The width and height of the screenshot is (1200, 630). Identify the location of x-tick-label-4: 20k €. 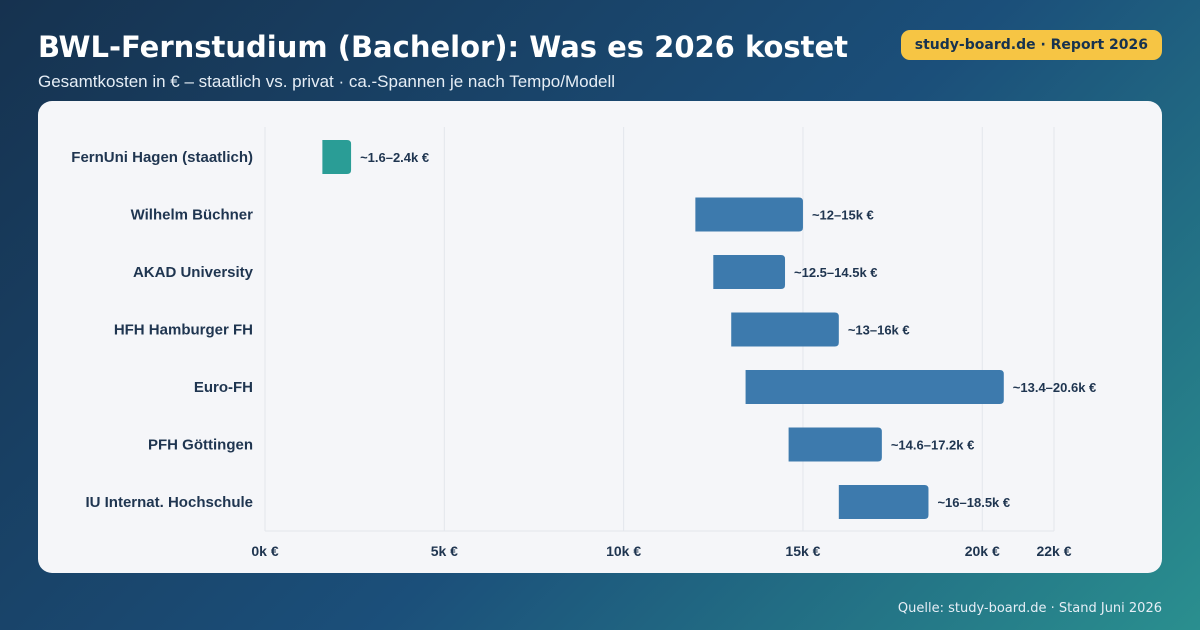
(982, 551).